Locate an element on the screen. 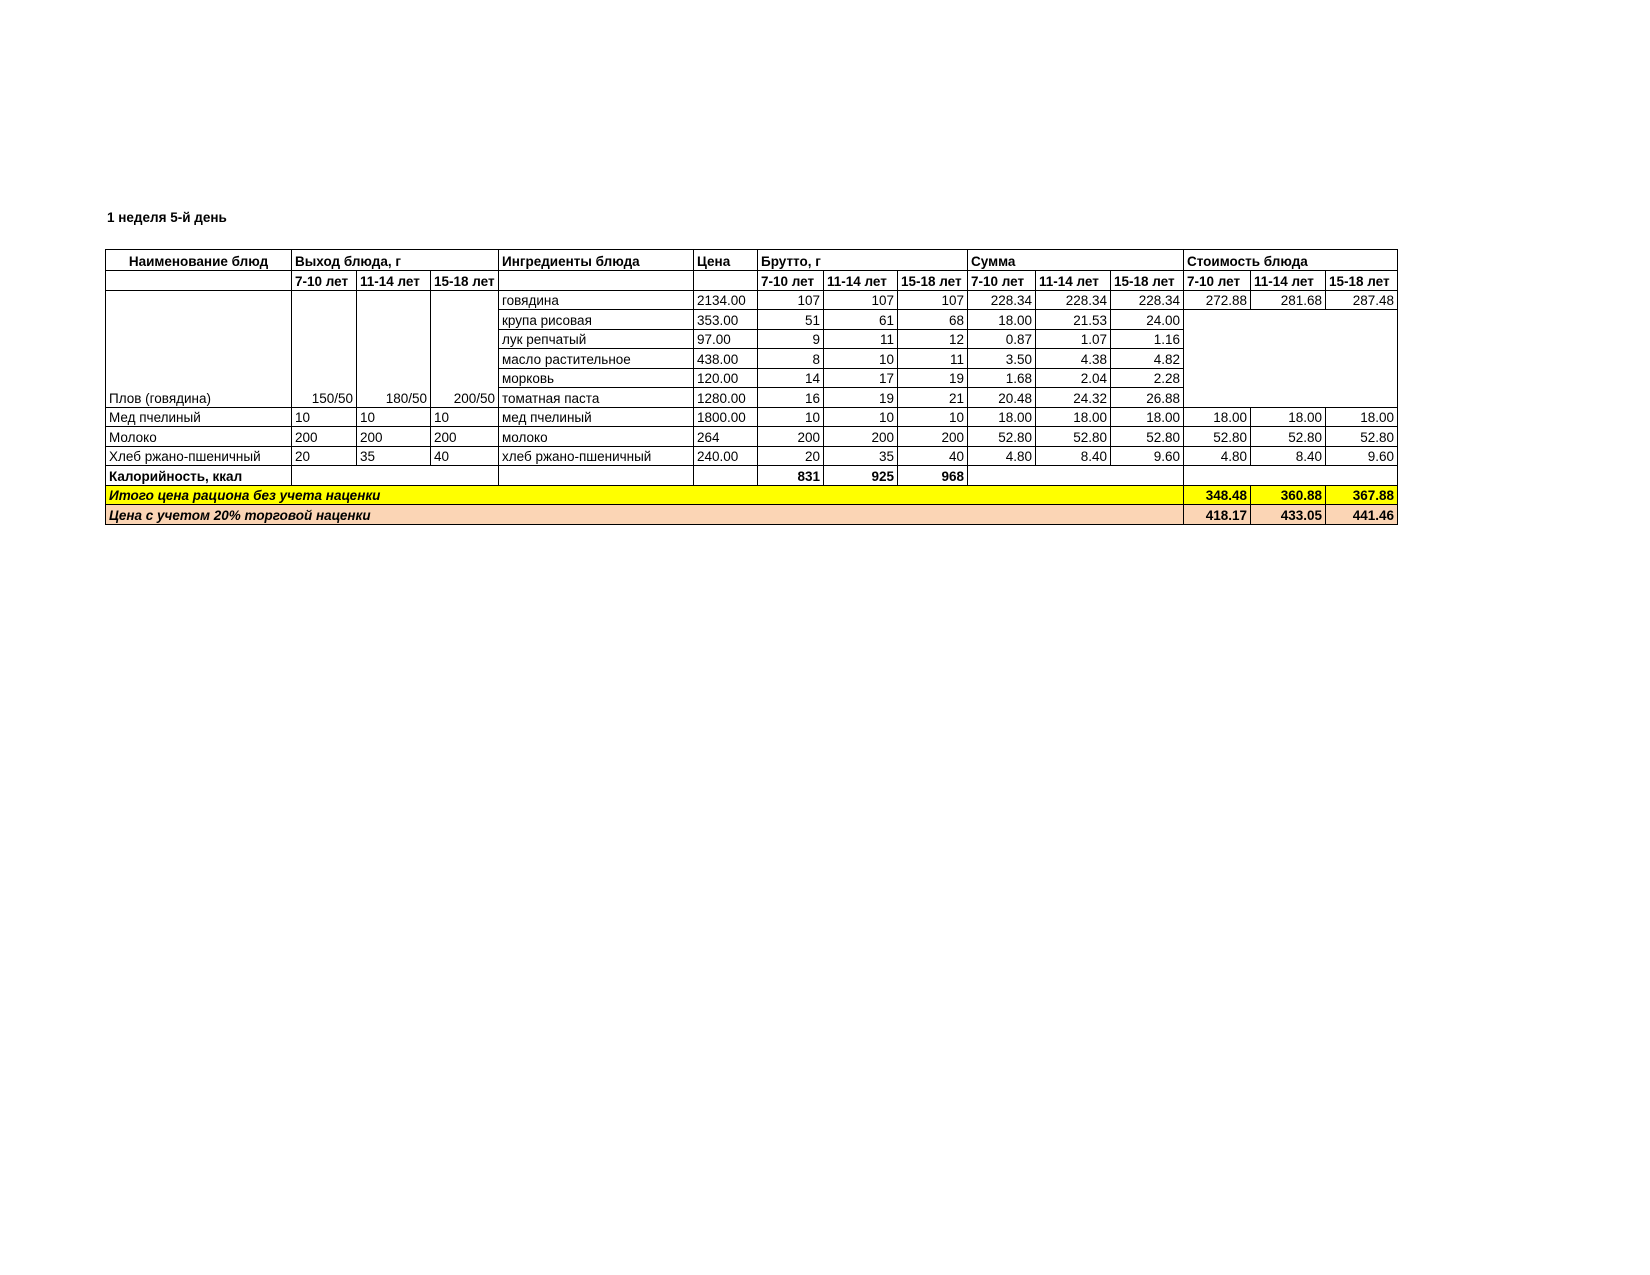  header-empty-price is located at coordinates (725, 280).